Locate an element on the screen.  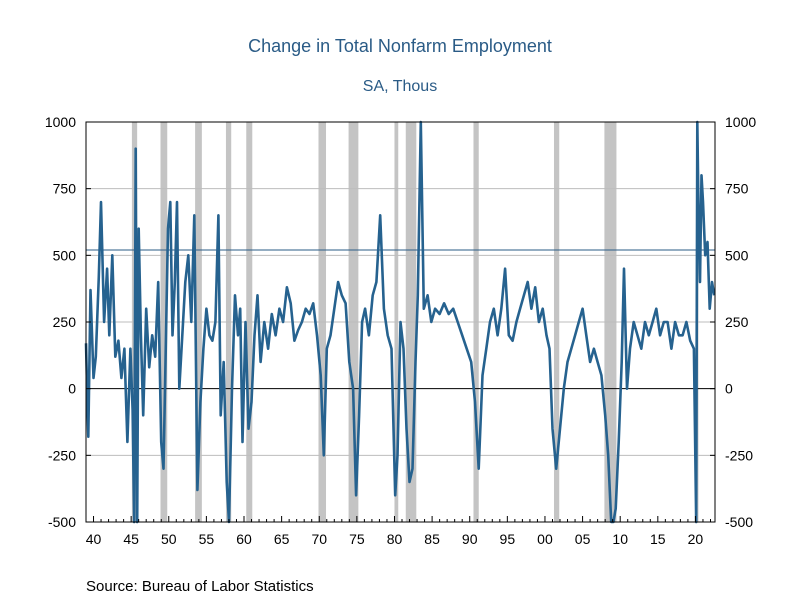
x-tick-label: 00 is located at coordinates (545, 539).